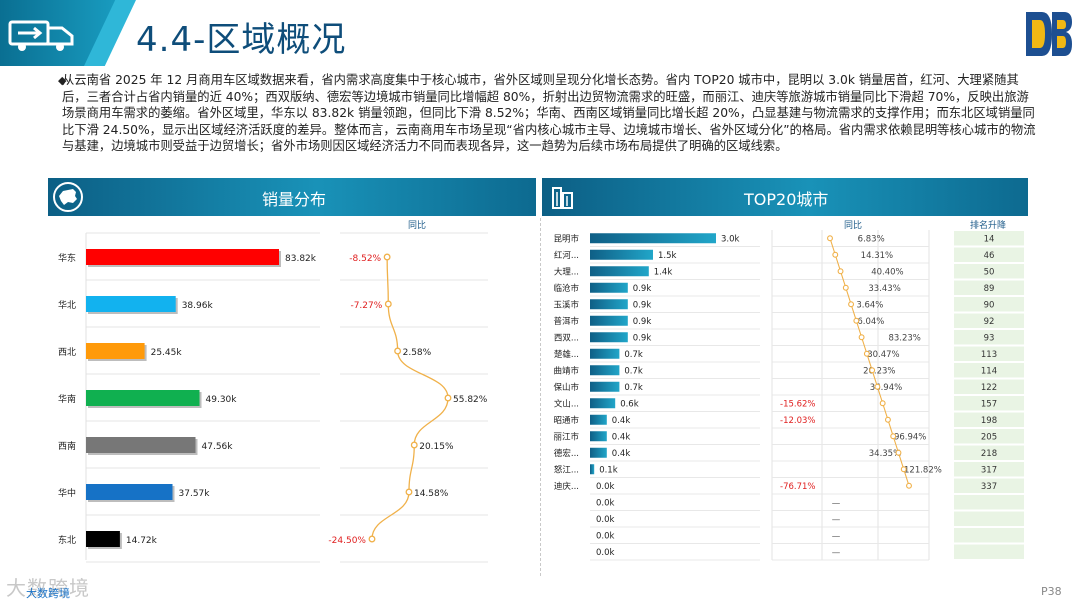 Image resolution: width=1080 pixels, height=607 pixels. I want to click on rank-value: 337, so click(989, 487).